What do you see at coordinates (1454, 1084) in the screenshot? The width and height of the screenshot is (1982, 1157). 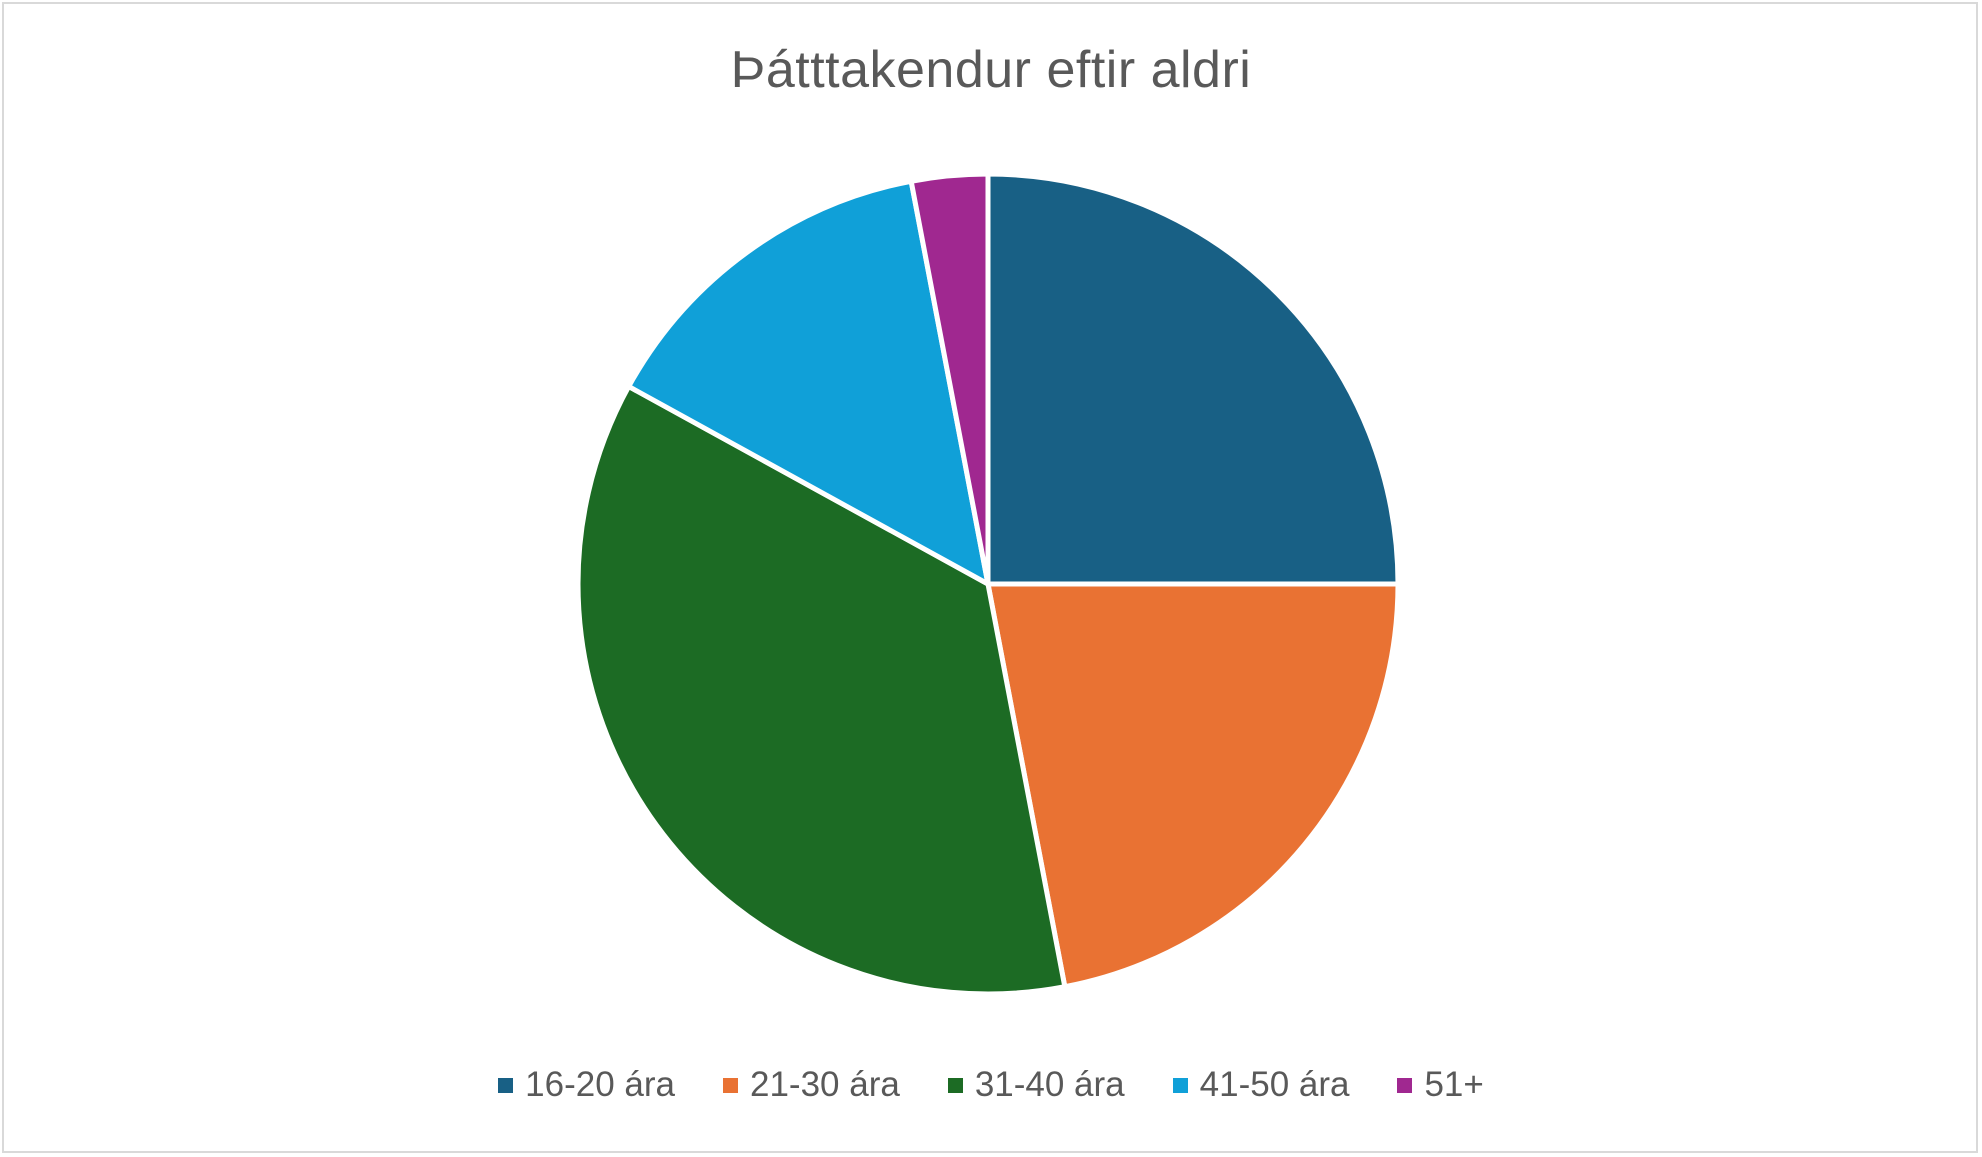 I see `legend-label: 51+` at bounding box center [1454, 1084].